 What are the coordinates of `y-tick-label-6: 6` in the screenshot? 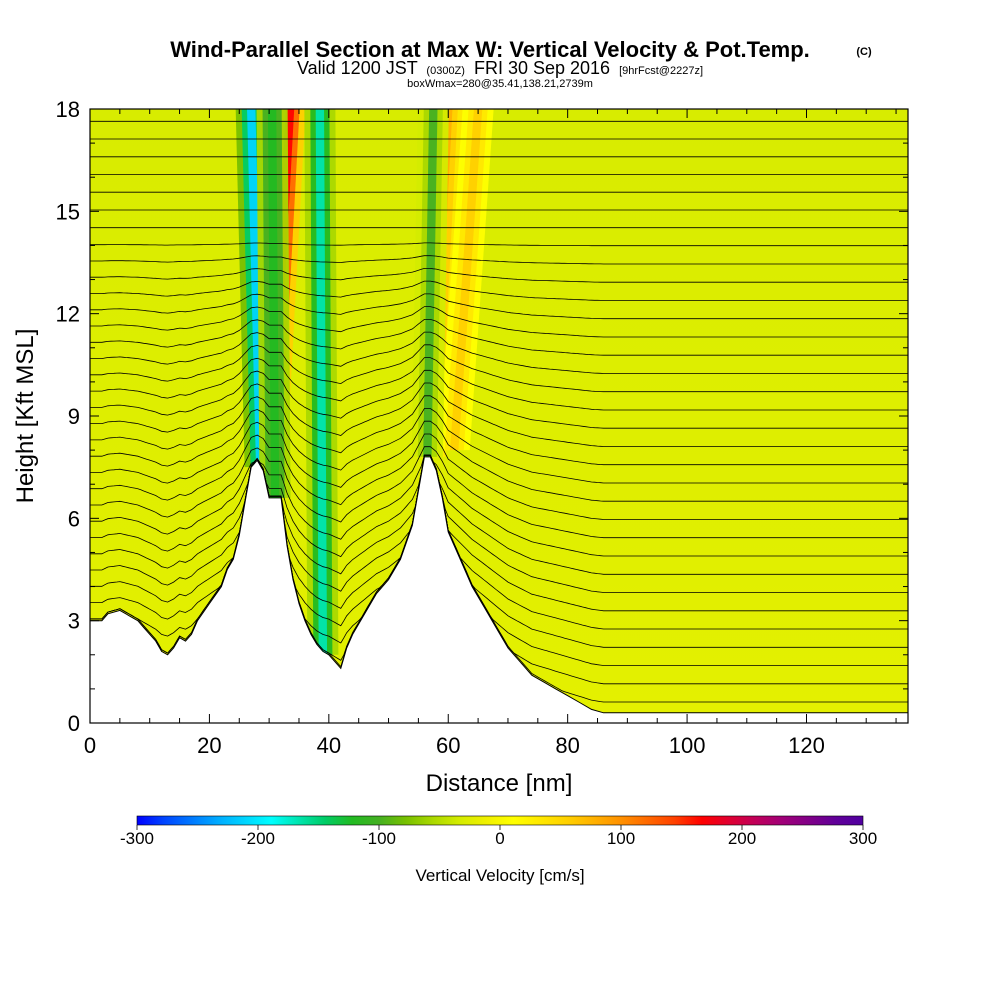 It's located at (74, 518).